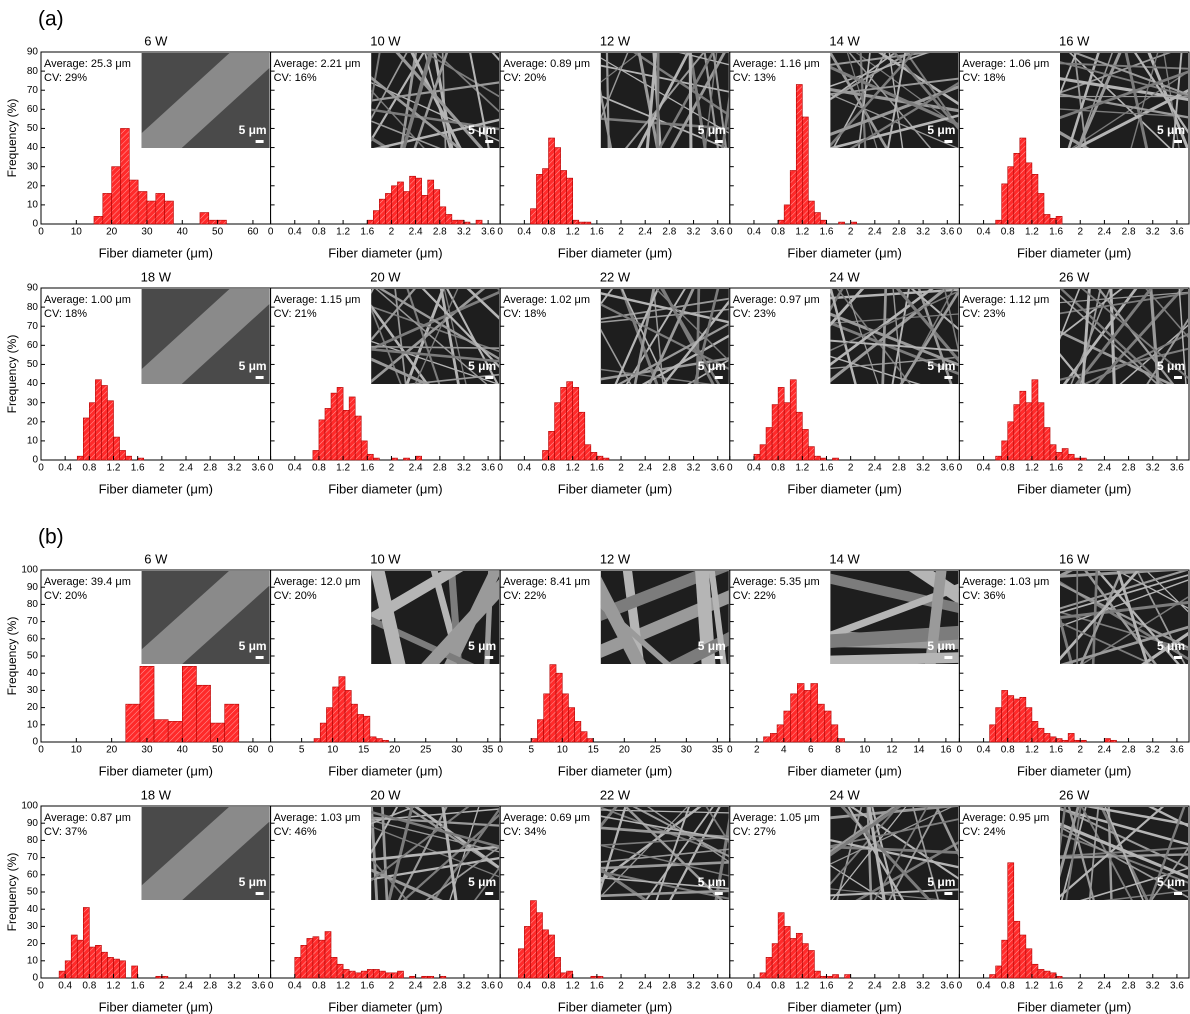 The image size is (1190, 1014). What do you see at coordinates (65, 314) in the screenshot?
I see `cv-annotation: CV: 18%` at bounding box center [65, 314].